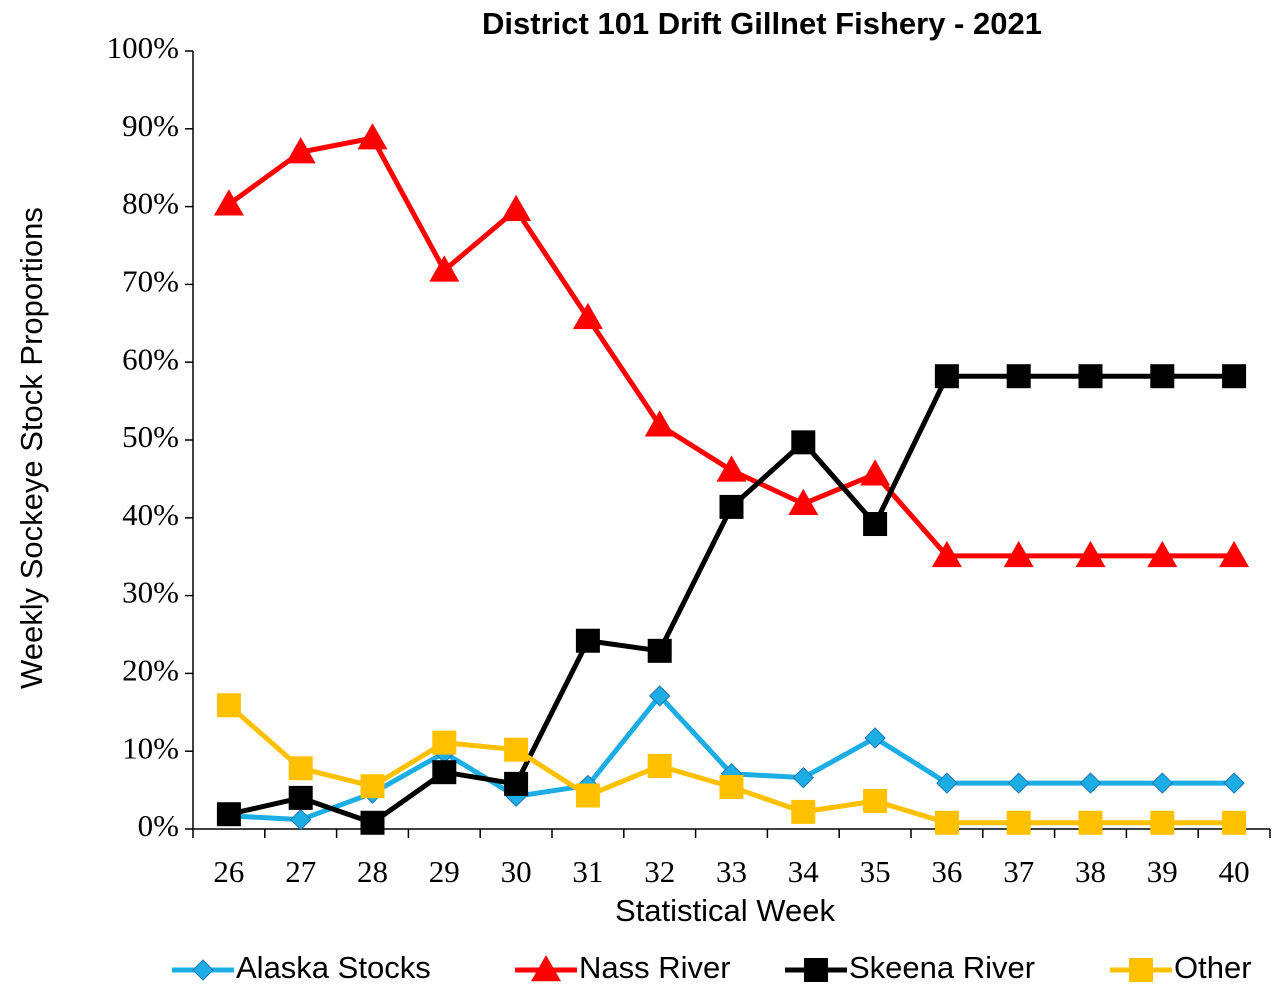  Describe the element at coordinates (942, 967) in the screenshot. I see `legend-label: Skeena River` at that location.